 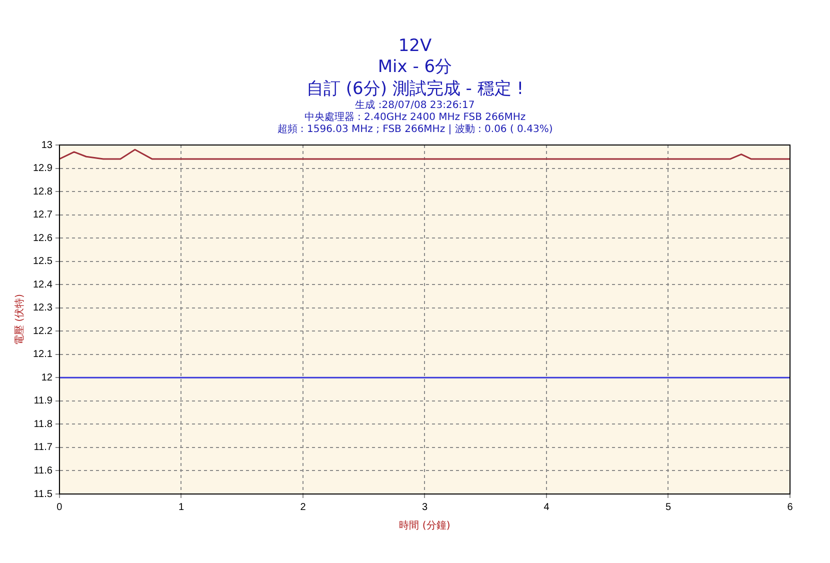 What do you see at coordinates (43, 494) in the screenshot?
I see `y-tick-label: 11.5` at bounding box center [43, 494].